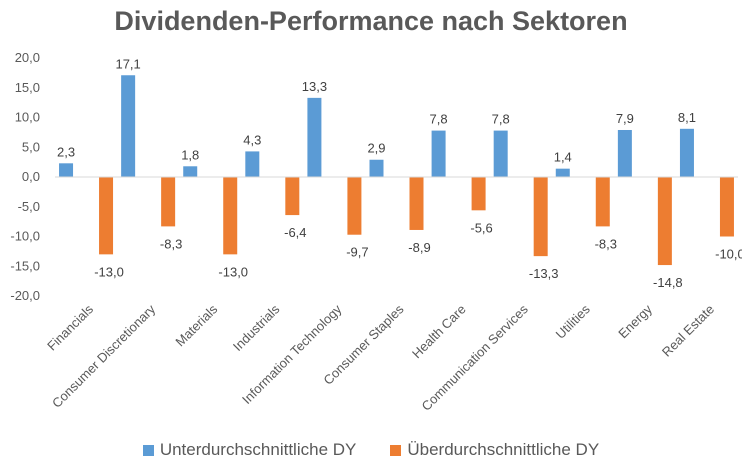  What do you see at coordinates (475, 357) in the screenshot?
I see `category-label: Communication Services` at bounding box center [475, 357].